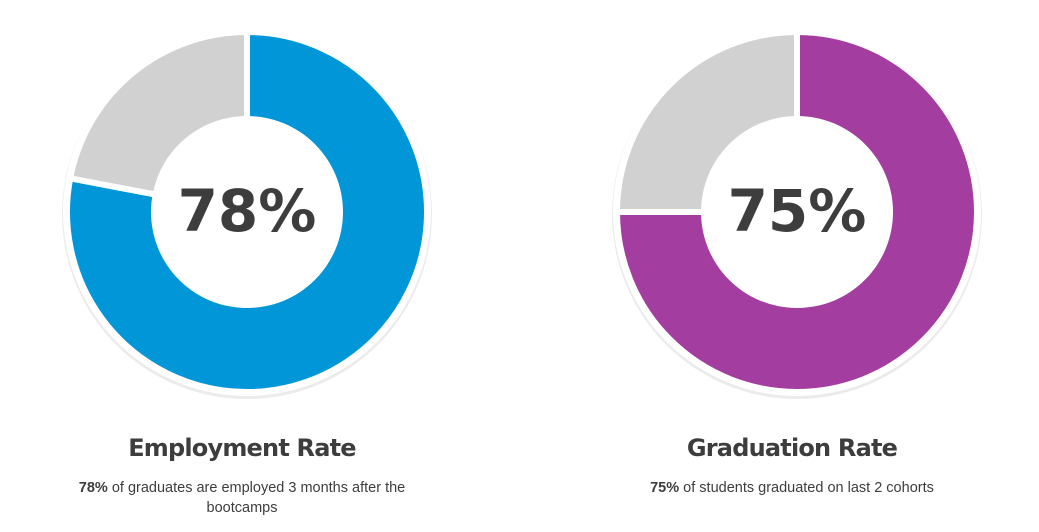  What do you see at coordinates (792, 448) in the screenshot?
I see `graduation-rate-title: Graduation Rate` at bounding box center [792, 448].